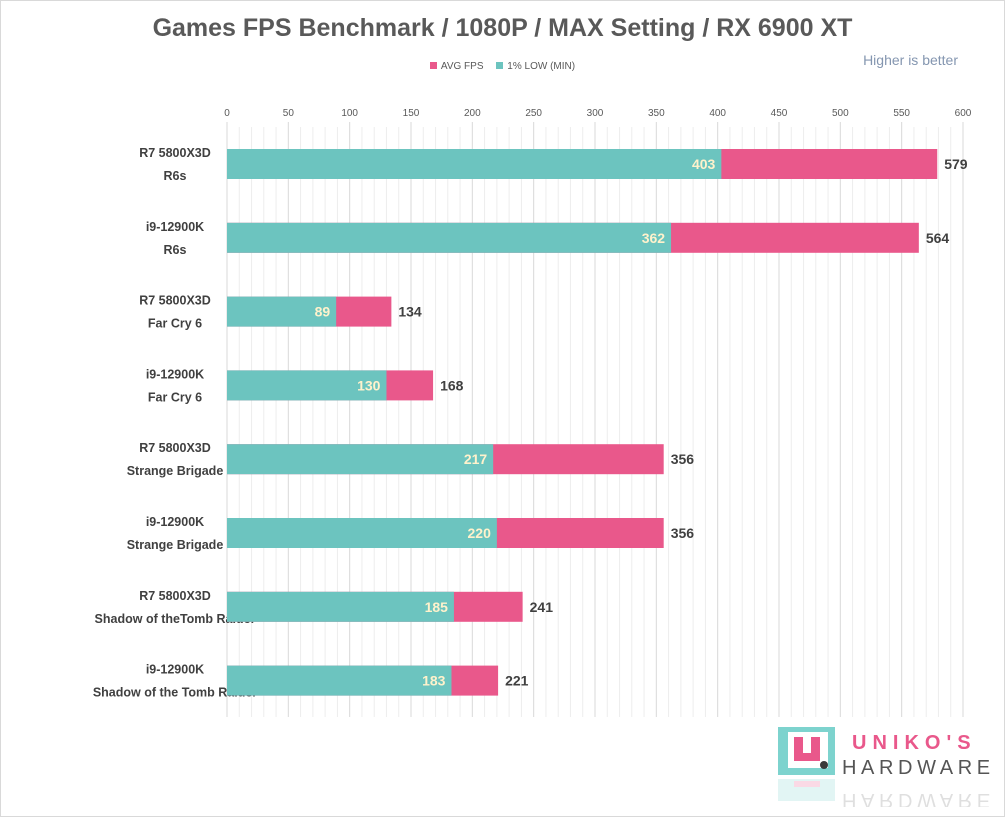  Describe the element at coordinates (434, 681) in the screenshot. I see `data-label-1pct-low: 183` at that location.